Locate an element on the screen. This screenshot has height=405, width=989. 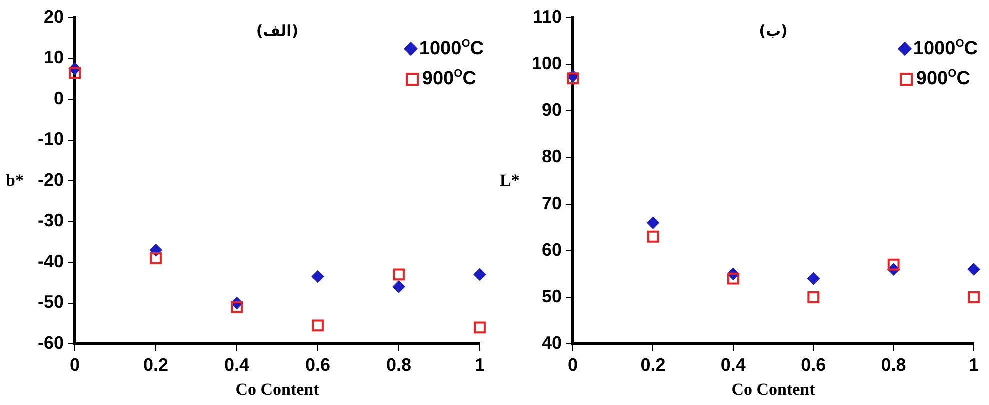
y-tick-label: 10 is located at coordinates (54, 58).